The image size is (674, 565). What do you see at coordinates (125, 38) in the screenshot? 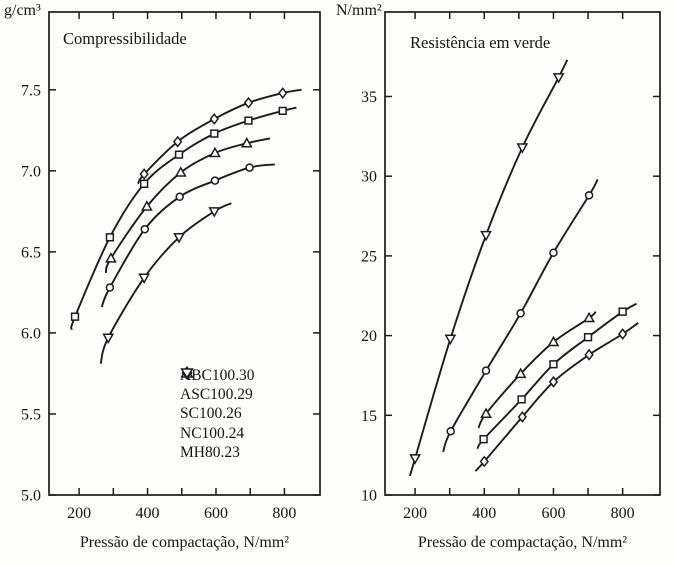
I see `left-chart-title: Compressibilidade` at bounding box center [125, 38].